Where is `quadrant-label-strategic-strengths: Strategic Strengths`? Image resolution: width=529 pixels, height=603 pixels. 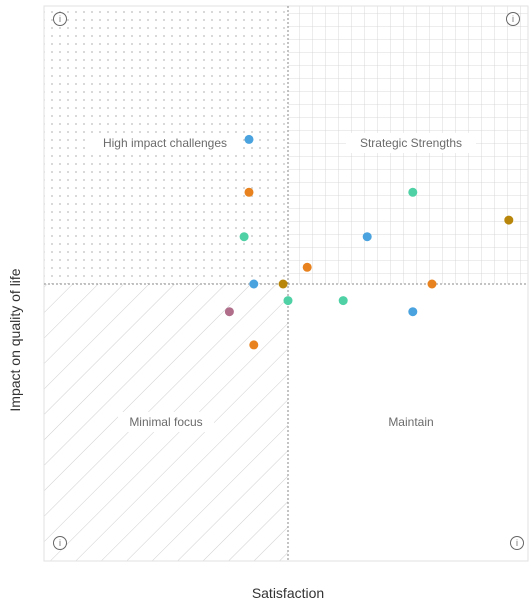
quadrant-label-strategic-strengths: Strategic Strengths is located at coordinates (411, 143).